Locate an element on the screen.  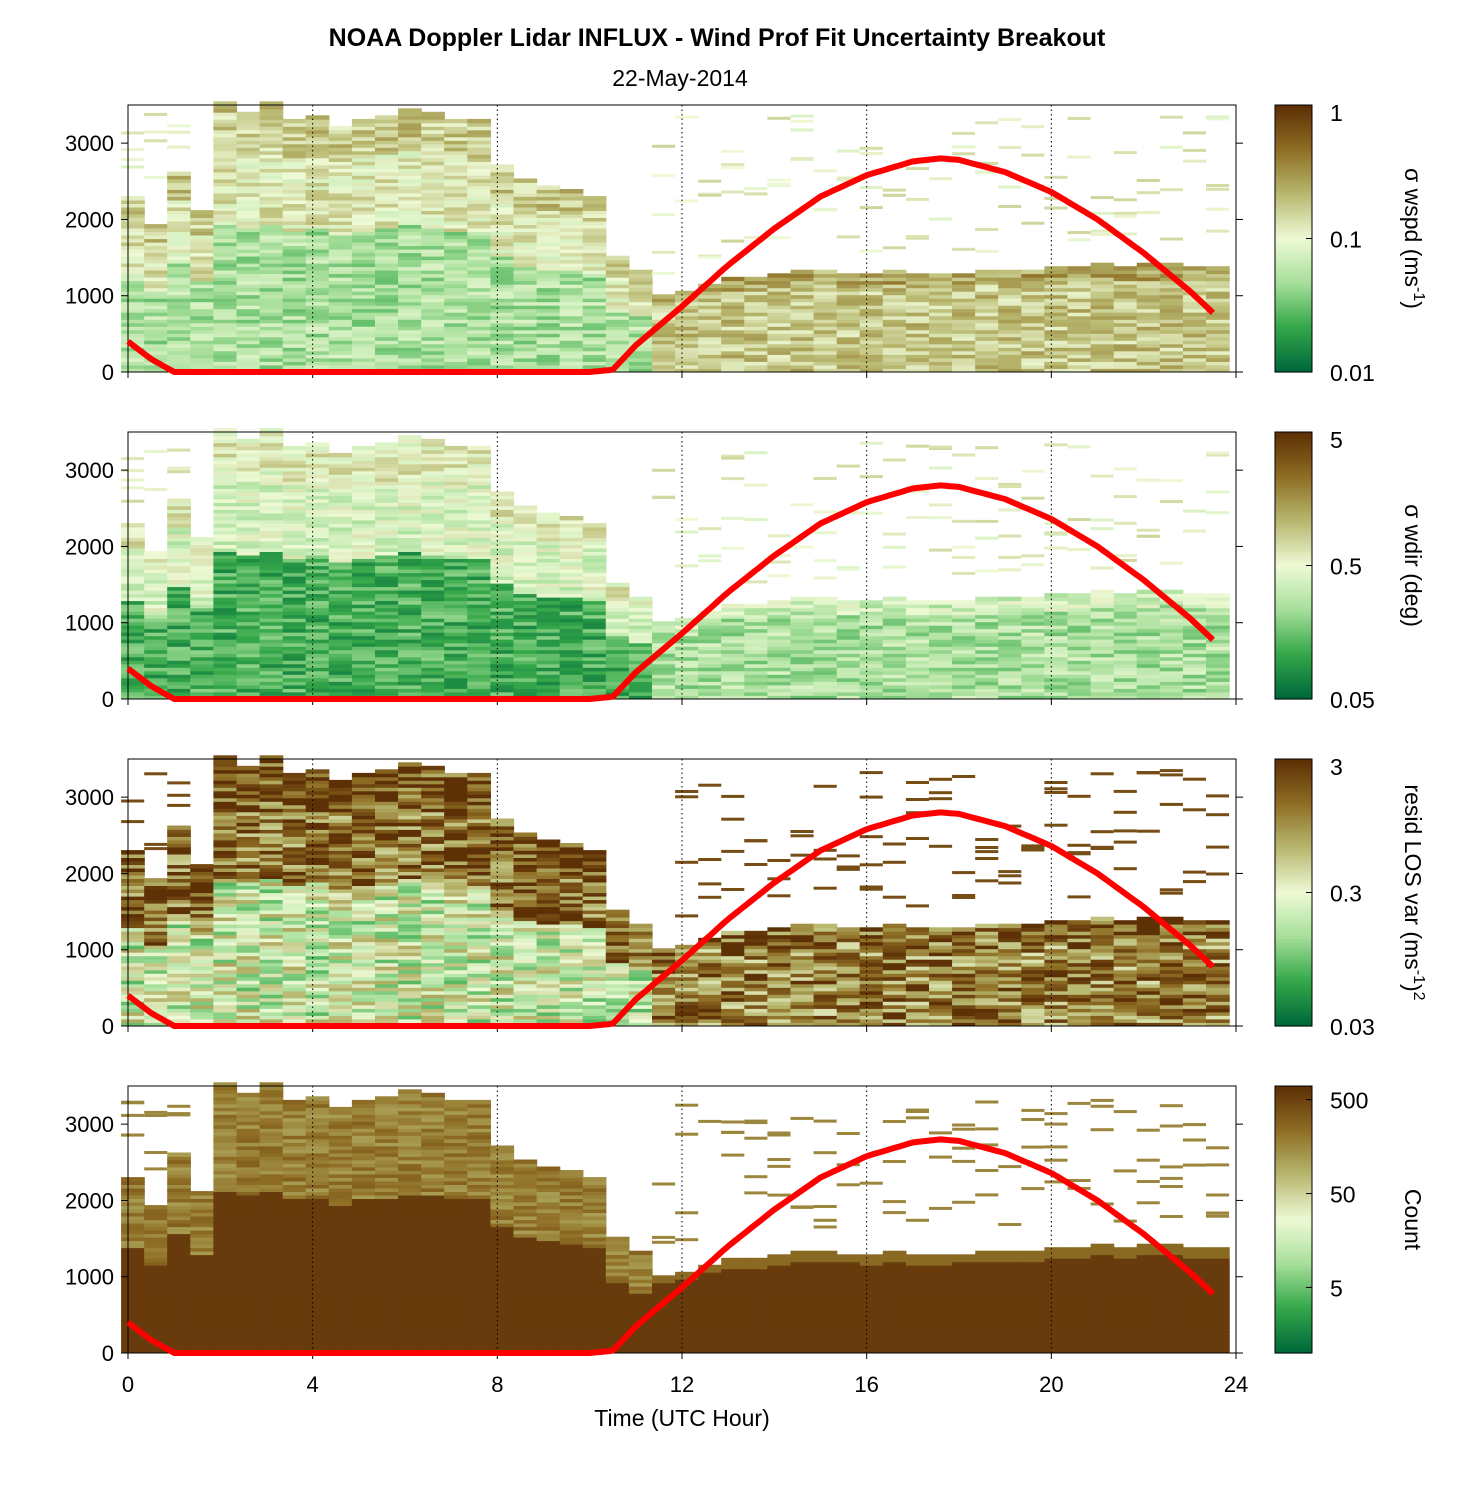
colorbar: 500 50 5 Count is located at coordinates (1350, 1219).